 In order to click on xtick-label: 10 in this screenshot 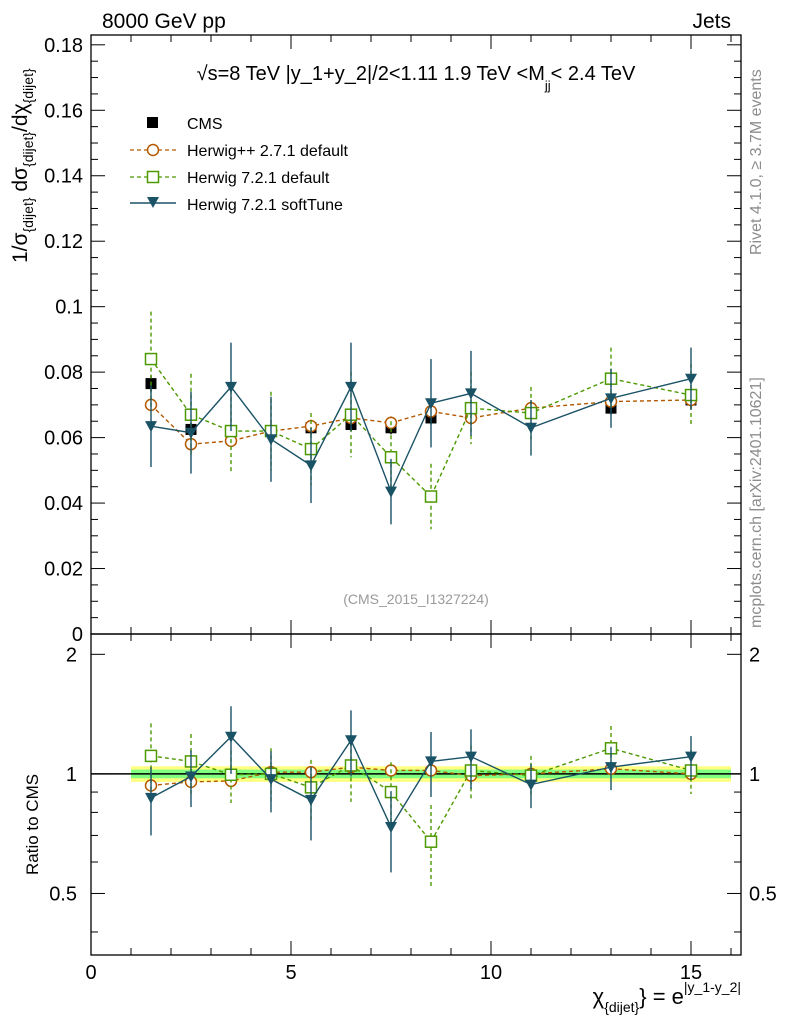, I will do `click(491, 973)`.